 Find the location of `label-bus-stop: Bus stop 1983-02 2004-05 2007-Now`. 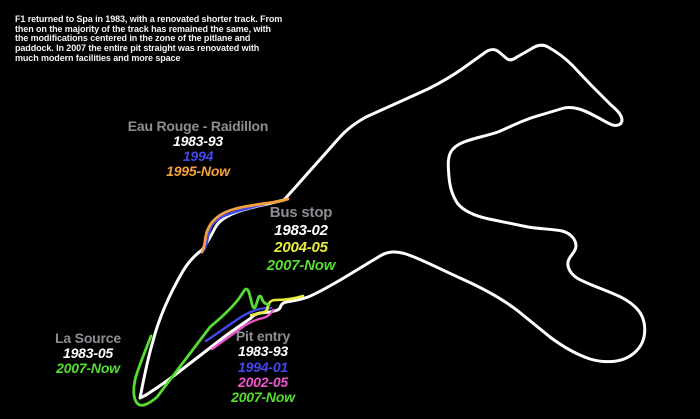

label-bus-stop: Bus stop 1983-02 2004-05 2007-Now is located at coordinates (301, 239).